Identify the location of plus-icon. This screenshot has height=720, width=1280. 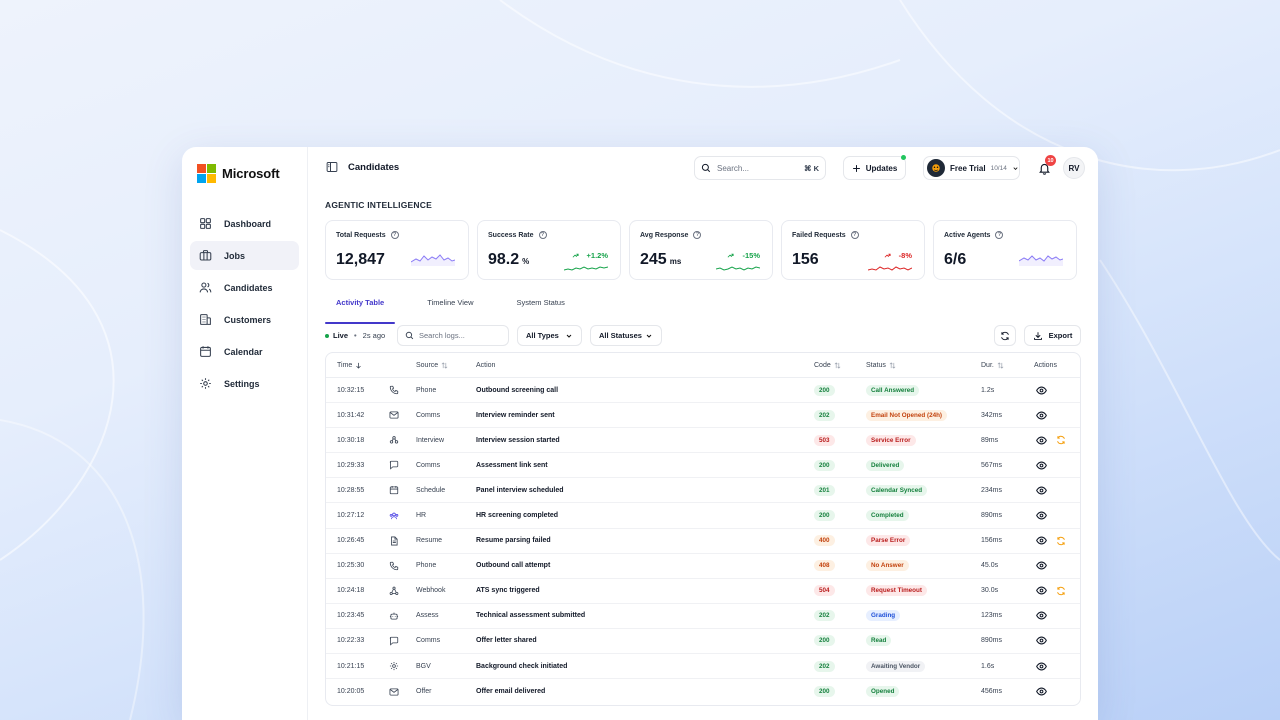
(856, 168).